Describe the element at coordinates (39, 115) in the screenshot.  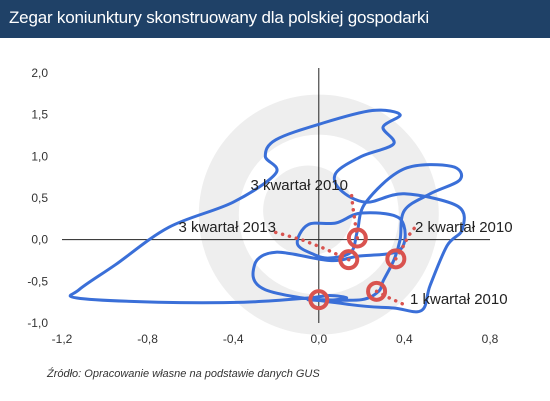
I see `y-tick-label: 1,5` at that location.